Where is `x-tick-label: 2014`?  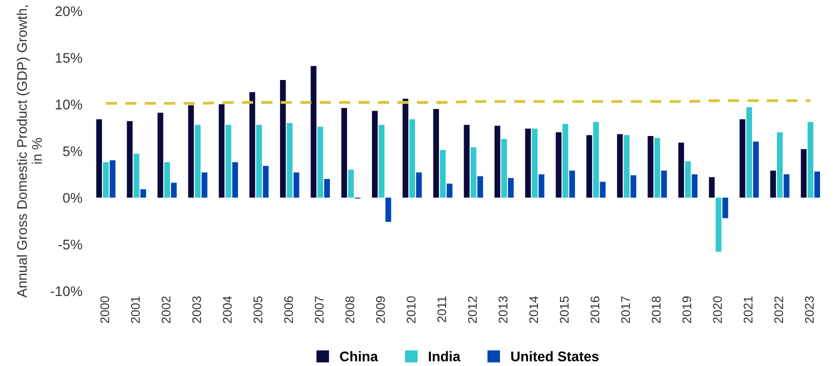 x-tick-label: 2014 is located at coordinates (533, 310).